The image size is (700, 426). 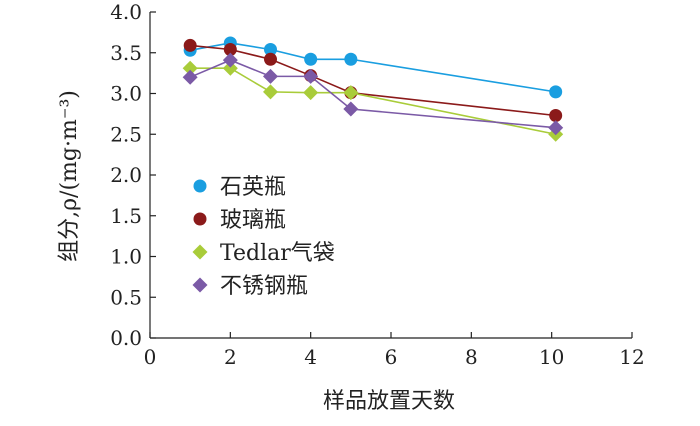 What do you see at coordinates (126, 12) in the screenshot?
I see `y-tick-label: 4.0` at bounding box center [126, 12].